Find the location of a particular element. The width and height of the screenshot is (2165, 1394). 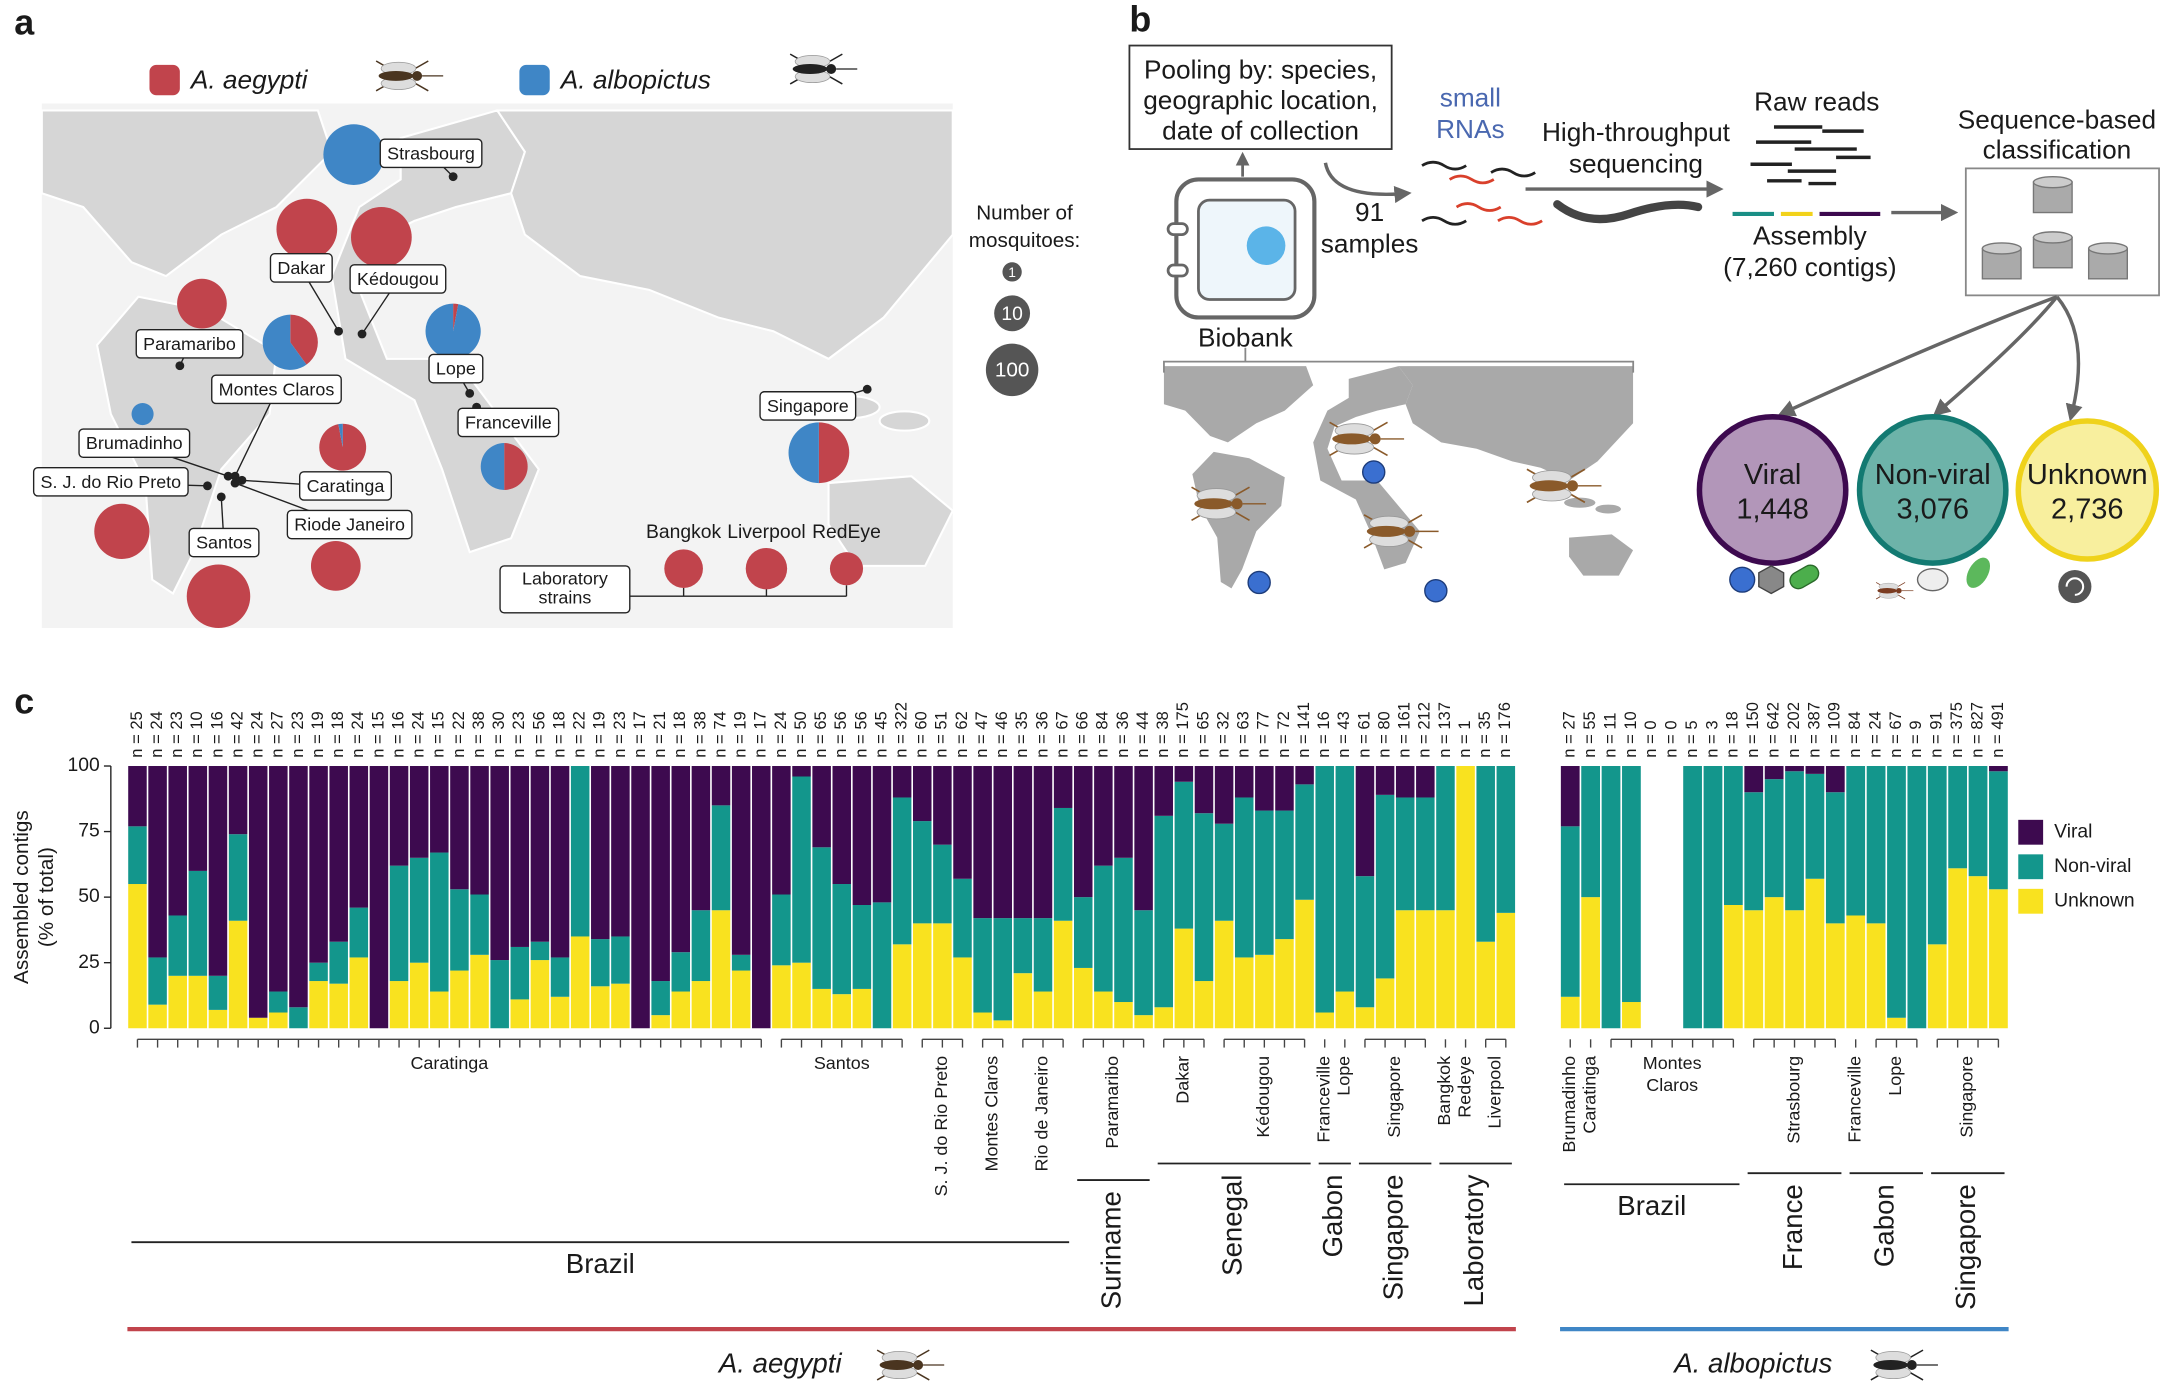

n-label: n = 36 is located at coordinates (1122, 734).